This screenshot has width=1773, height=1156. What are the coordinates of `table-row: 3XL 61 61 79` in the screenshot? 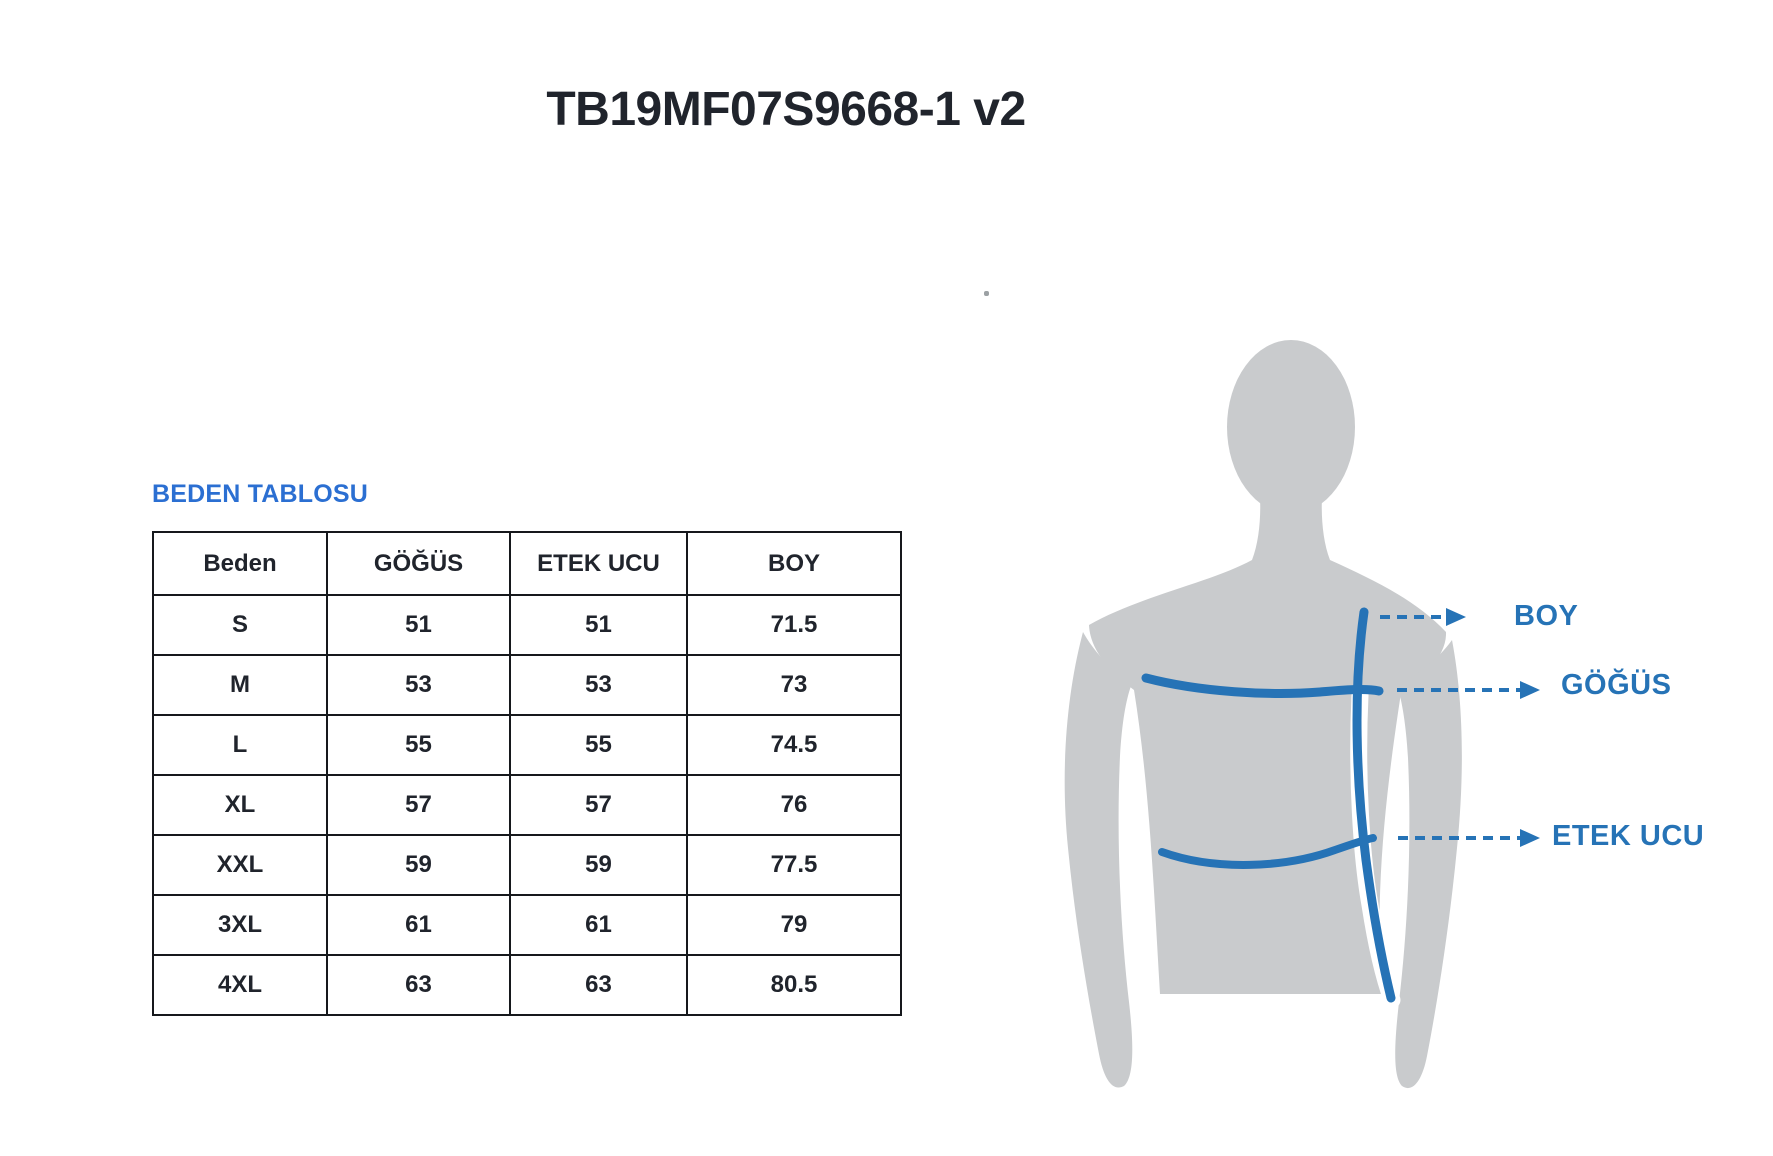 It's located at (527, 925).